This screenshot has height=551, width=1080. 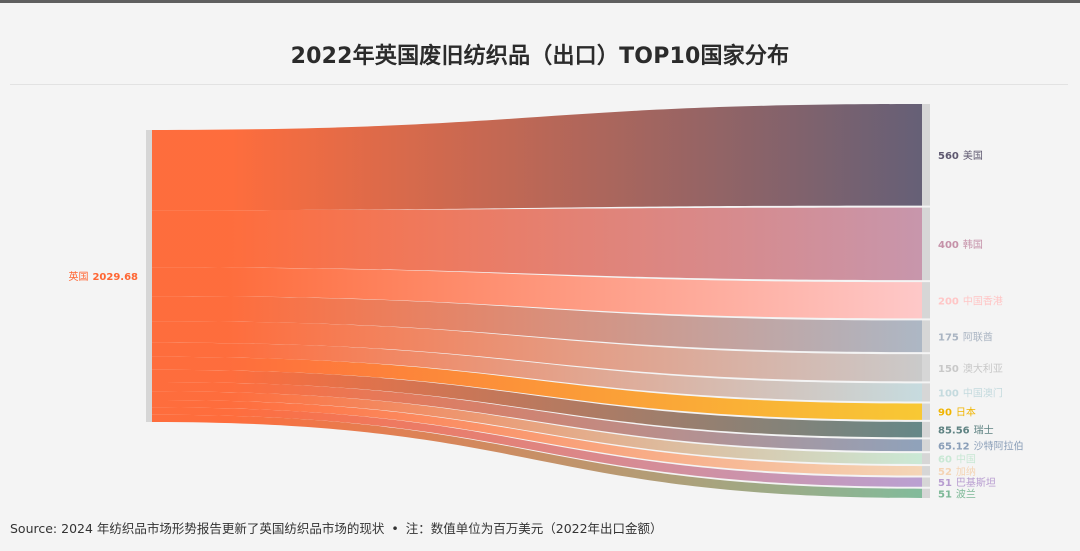 What do you see at coordinates (539, 84) in the screenshot?
I see `title-divider` at bounding box center [539, 84].